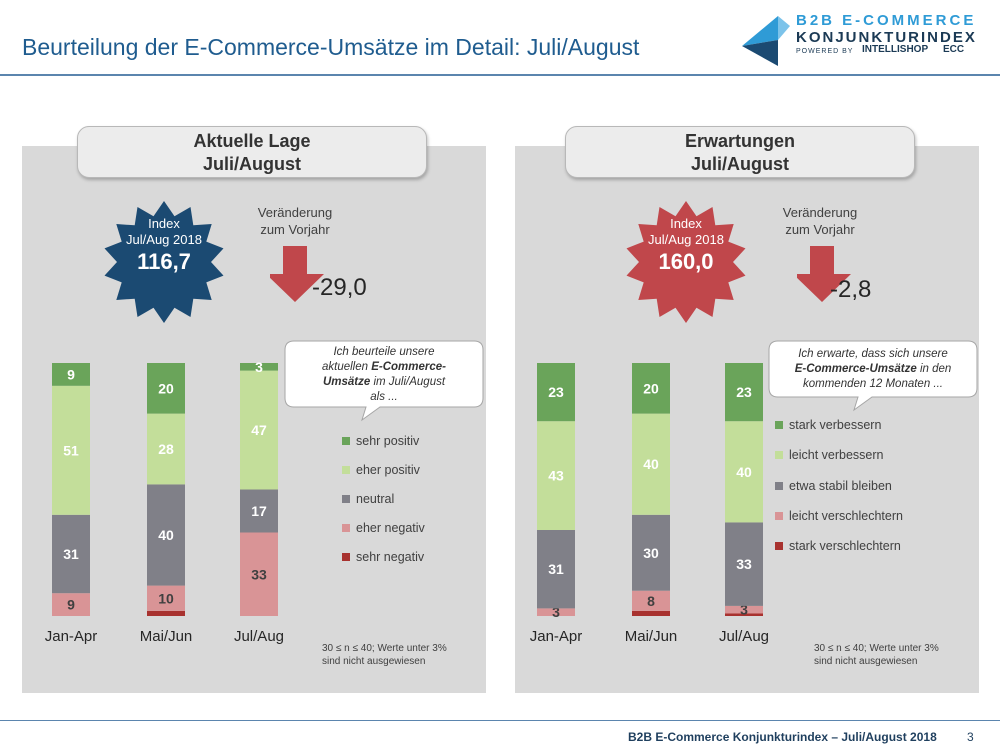 Image resolution: width=1000 pixels, height=752 pixels. Describe the element at coordinates (388, 440) in the screenshot. I see `legend-label: sehr positiv` at that location.